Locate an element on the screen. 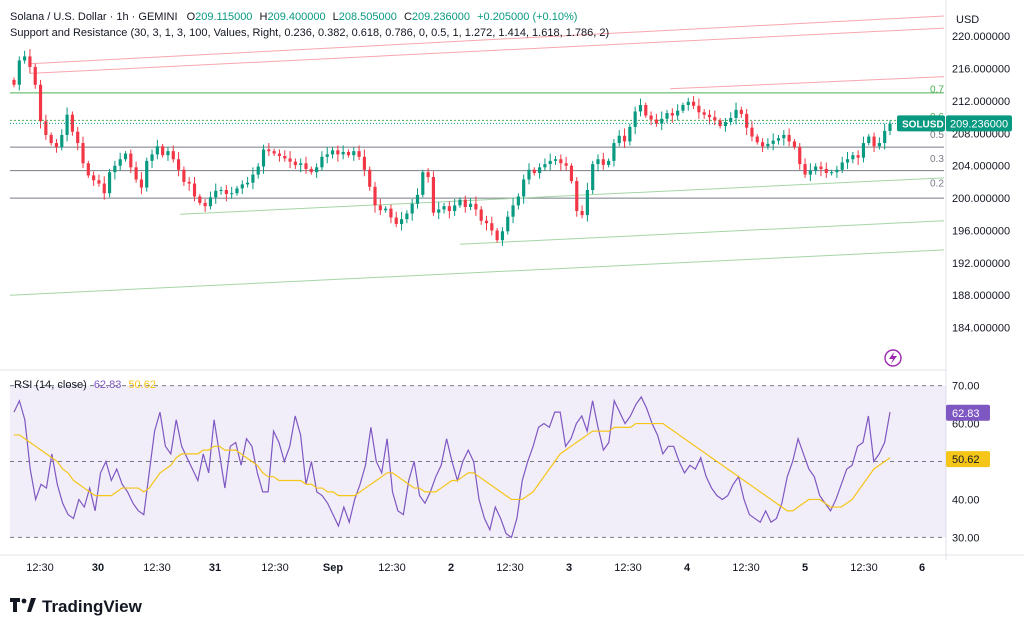  sr-level-label: 0.7 is located at coordinates (937, 89).